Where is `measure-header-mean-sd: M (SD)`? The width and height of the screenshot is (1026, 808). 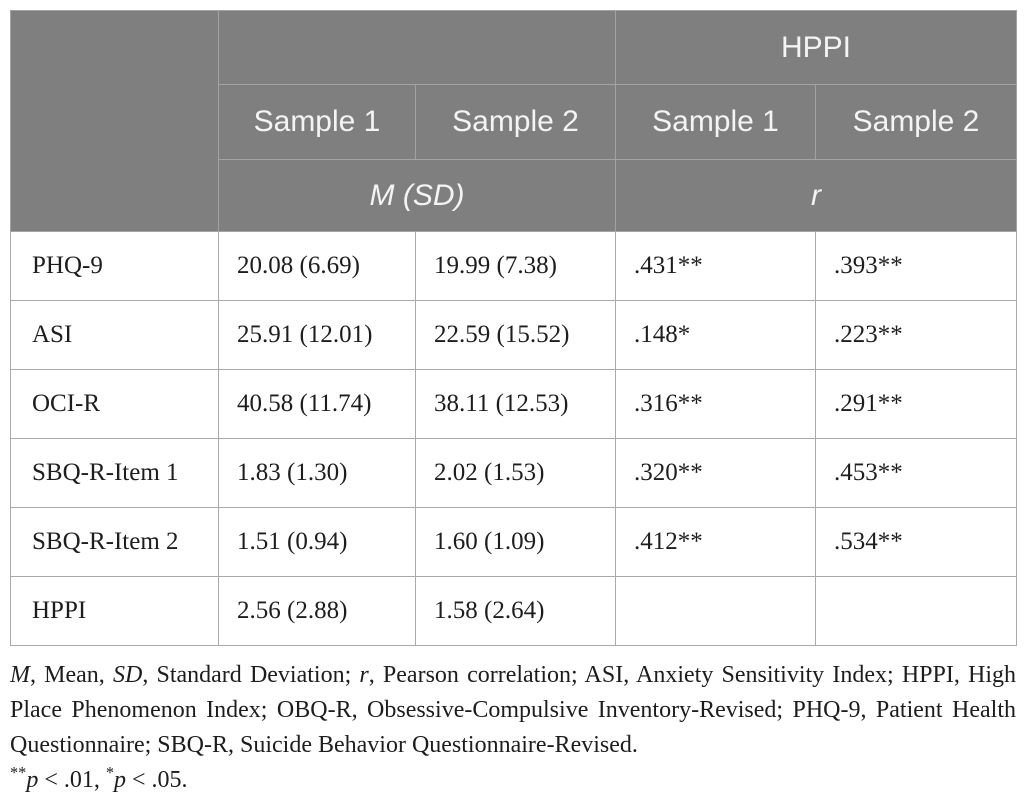 measure-header-mean-sd: M (SD) is located at coordinates (417, 195).